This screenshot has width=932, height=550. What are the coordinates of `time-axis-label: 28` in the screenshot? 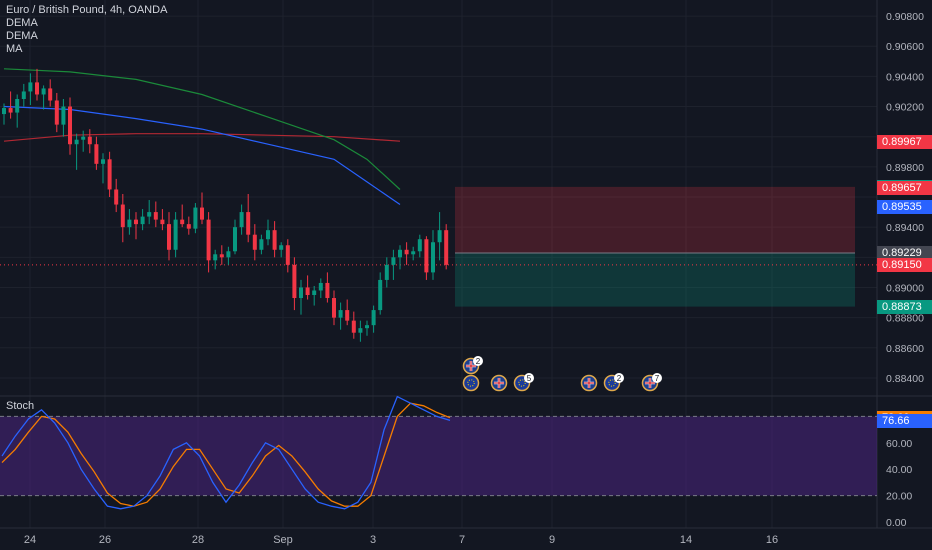 It's located at (198, 540).